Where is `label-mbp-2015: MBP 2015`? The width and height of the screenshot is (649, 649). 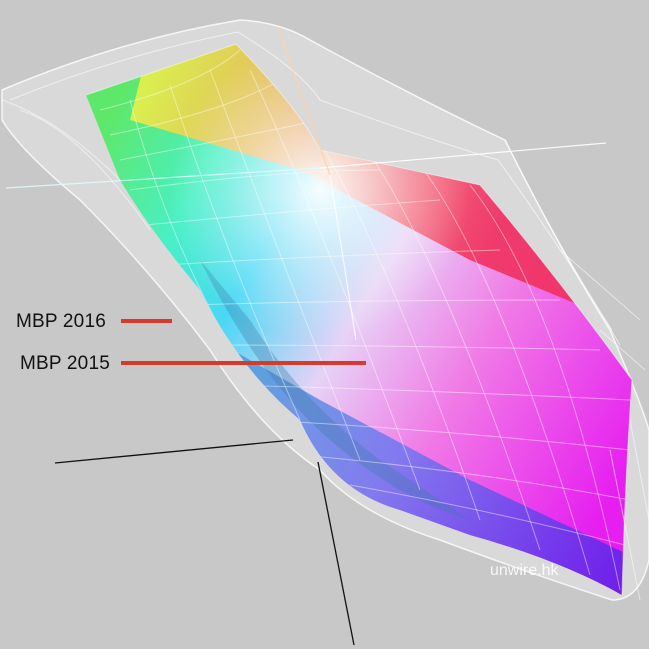 label-mbp-2015: MBP 2015 is located at coordinates (65, 363).